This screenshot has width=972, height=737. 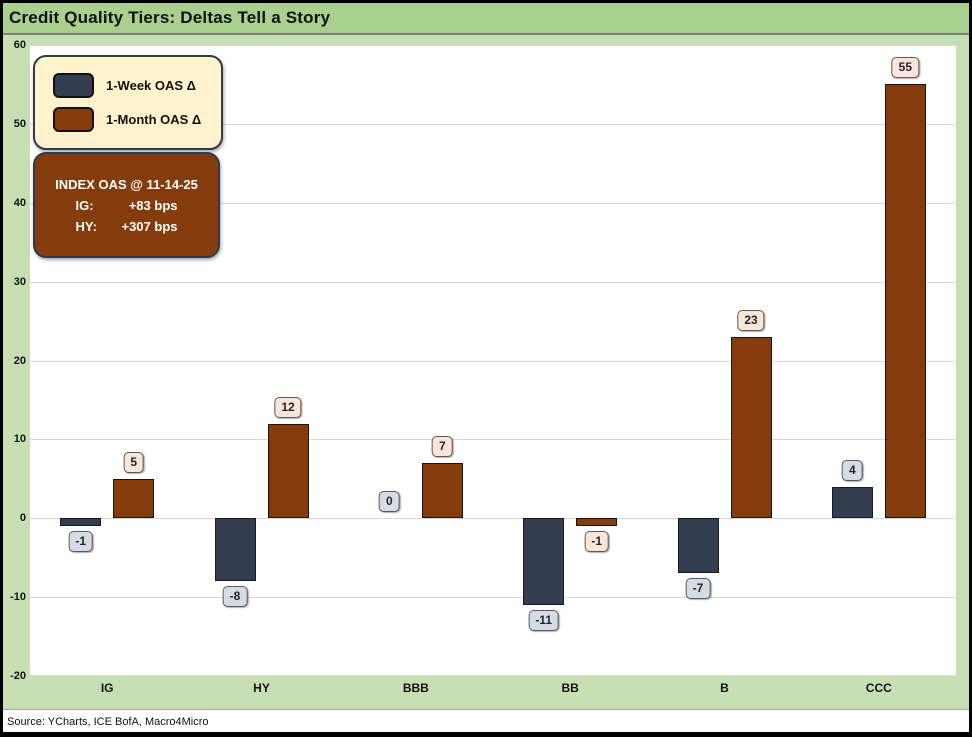 What do you see at coordinates (151, 85) in the screenshot?
I see `legend-week-label: 1-Week OAS Δ` at bounding box center [151, 85].